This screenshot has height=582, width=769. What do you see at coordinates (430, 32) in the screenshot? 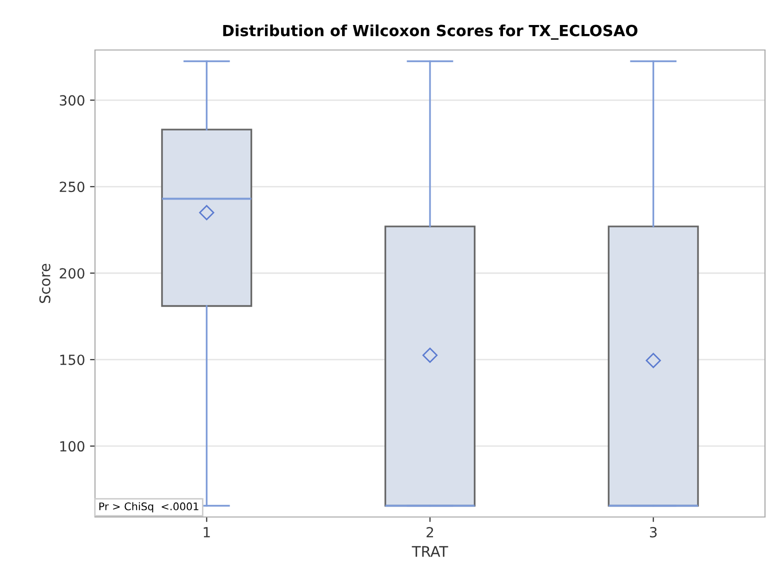
I see `chart-title: Distribution of Wilcoxon Scores for TX_ECLOSAO` at bounding box center [430, 32].